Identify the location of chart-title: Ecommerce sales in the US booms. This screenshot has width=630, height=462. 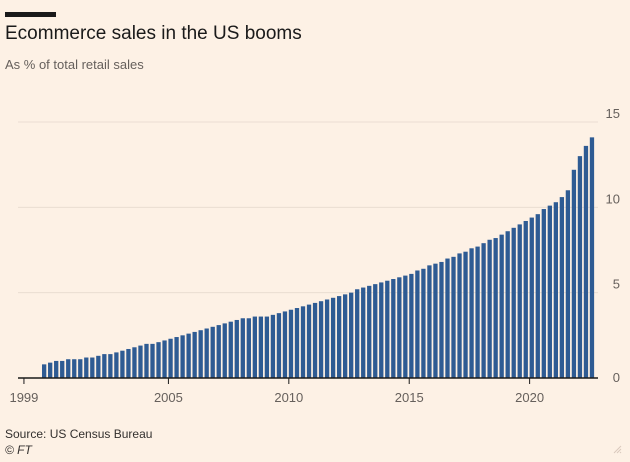
(153, 33).